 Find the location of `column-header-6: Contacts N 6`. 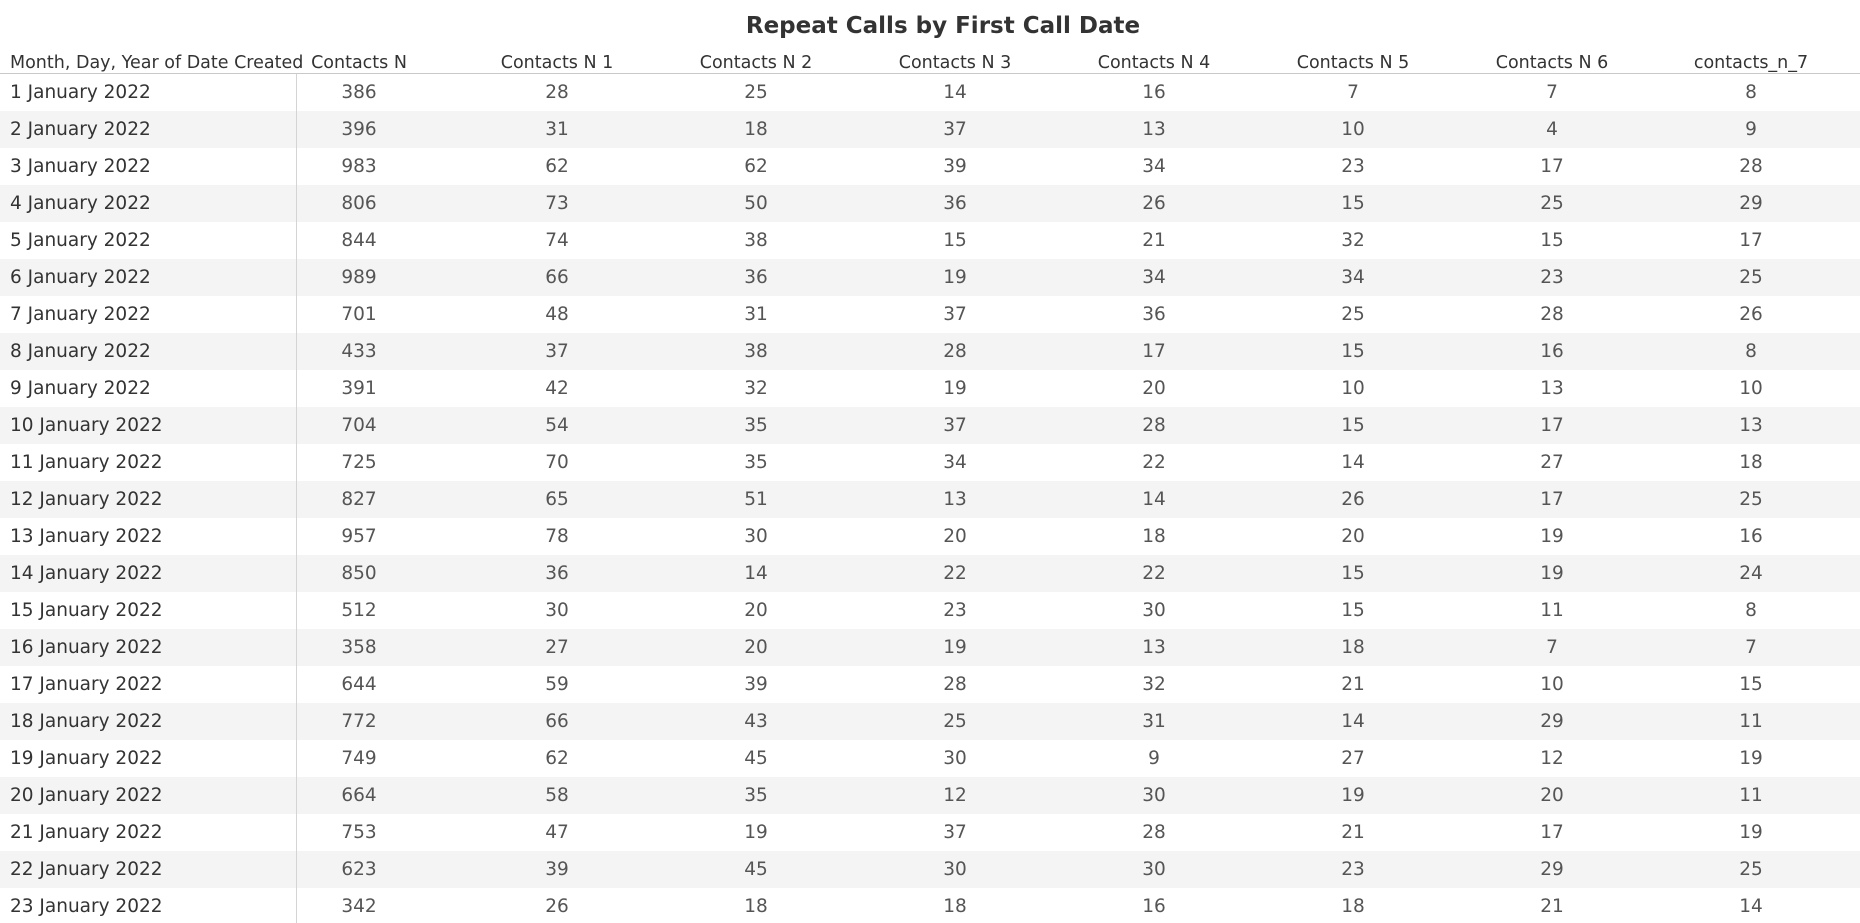

column-header-6: Contacts N 6 is located at coordinates (1552, 63).